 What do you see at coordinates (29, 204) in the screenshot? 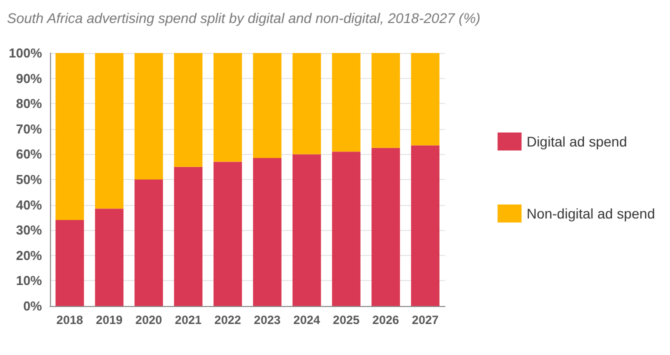
I see `y-tick-label: 40%` at bounding box center [29, 204].